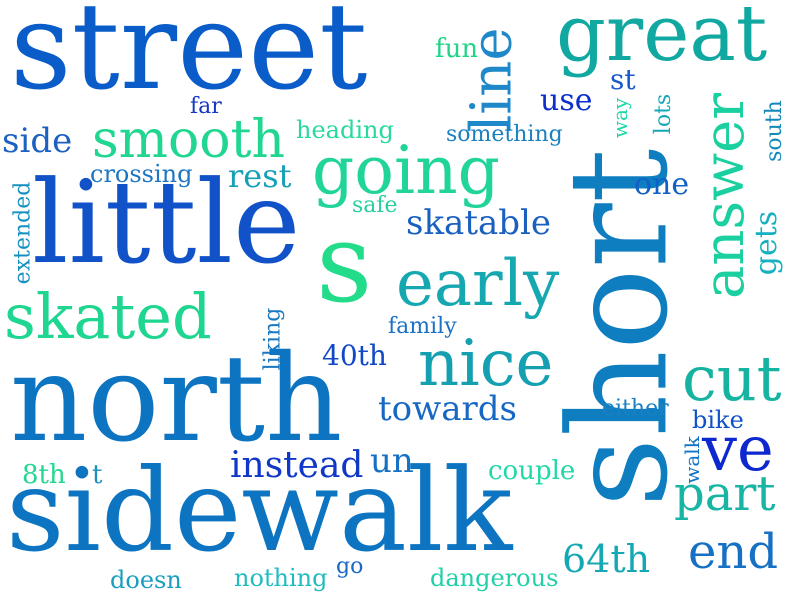  What do you see at coordinates (664, 114) in the screenshot?
I see `word-lots: lots` at bounding box center [664, 114].